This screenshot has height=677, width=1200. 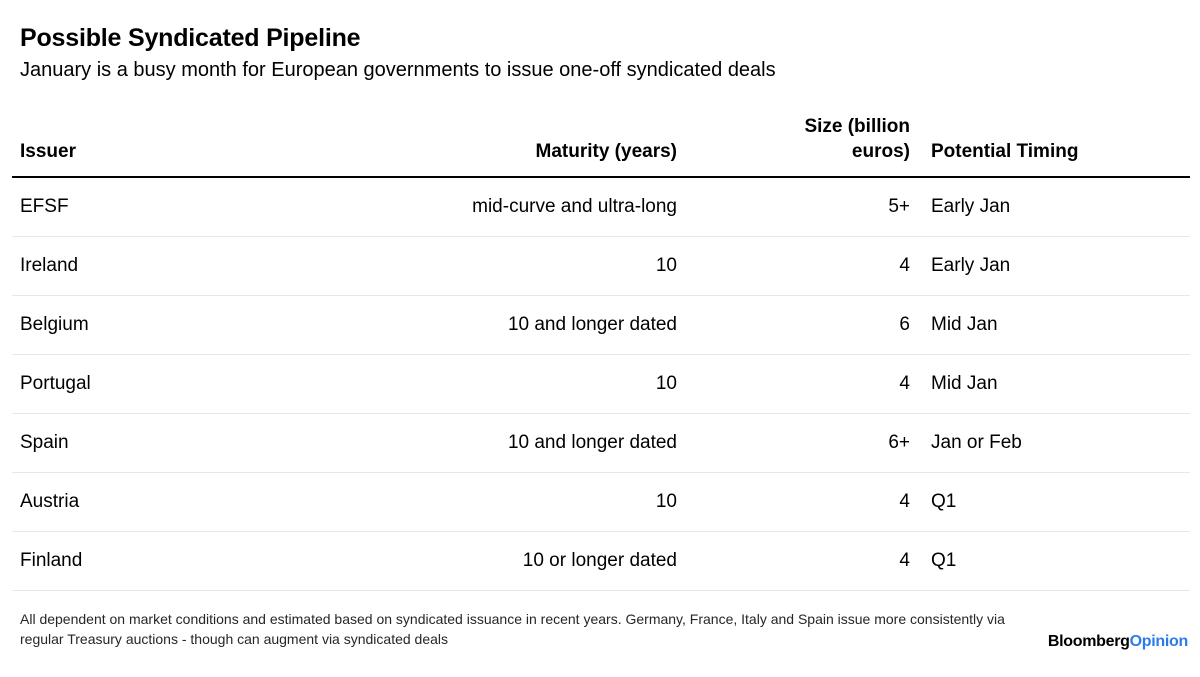 What do you see at coordinates (1050, 146) in the screenshot?
I see `column-header-timing: Potential Timing` at bounding box center [1050, 146].